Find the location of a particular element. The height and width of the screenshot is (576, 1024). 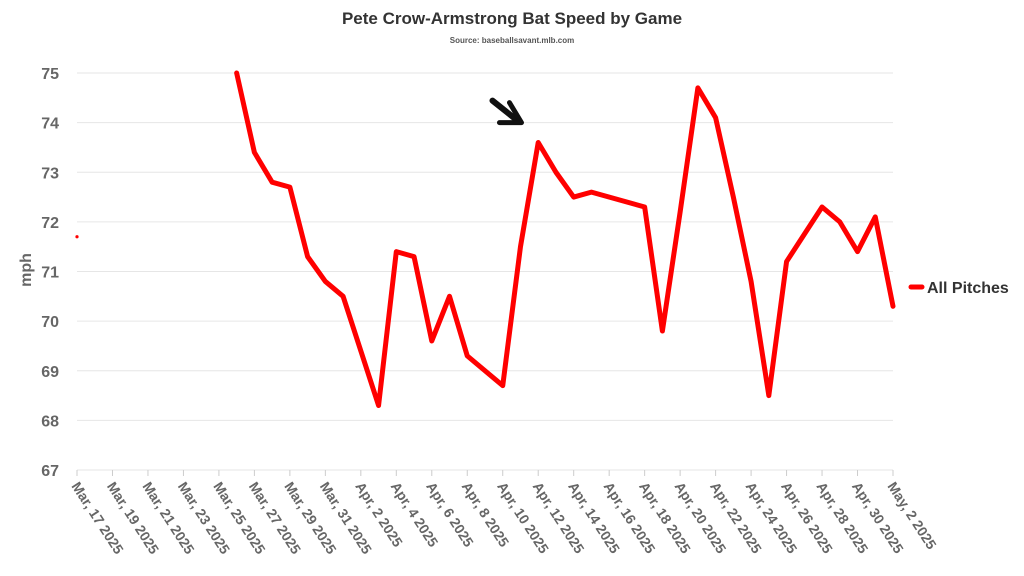

y-tick-label: 68 is located at coordinates (50, 421).